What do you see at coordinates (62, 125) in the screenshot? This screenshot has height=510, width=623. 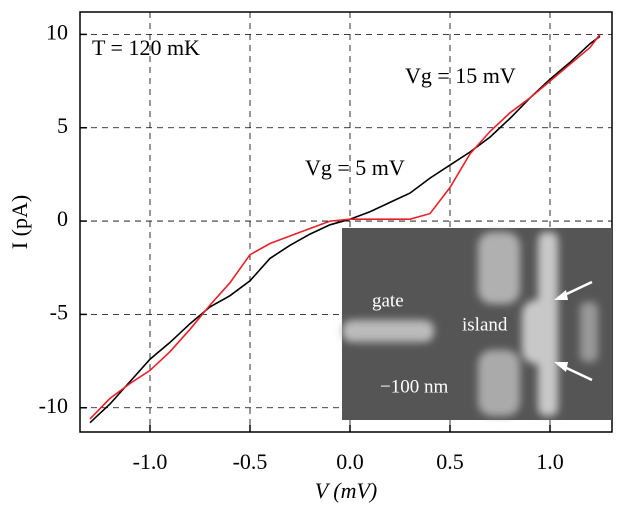 I see `y-tick-label: 5` at bounding box center [62, 125].